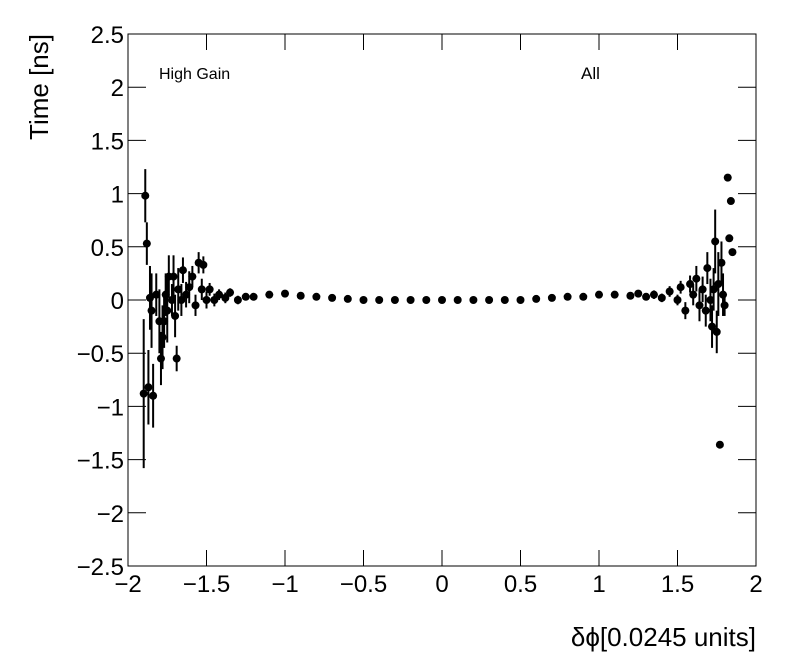 This screenshot has height=672, width=796. Describe the element at coordinates (194, 74) in the screenshot. I see `annotation: High Gain` at that location.